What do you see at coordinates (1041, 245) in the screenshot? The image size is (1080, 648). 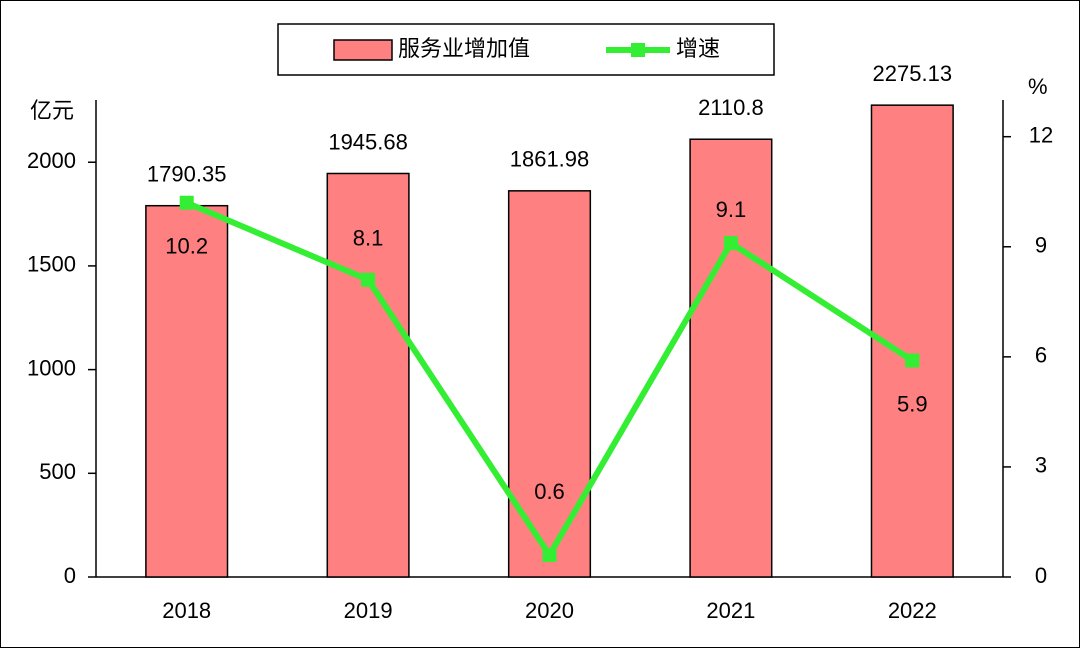 I see `y2-tick-label: 9` at bounding box center [1041, 245].